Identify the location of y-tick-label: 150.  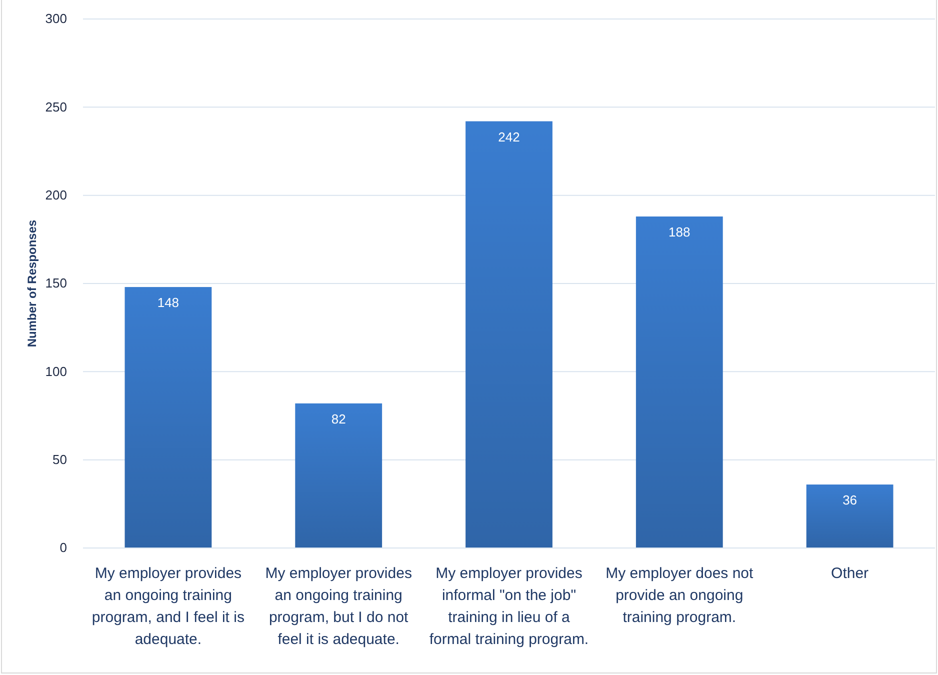
(56, 283).